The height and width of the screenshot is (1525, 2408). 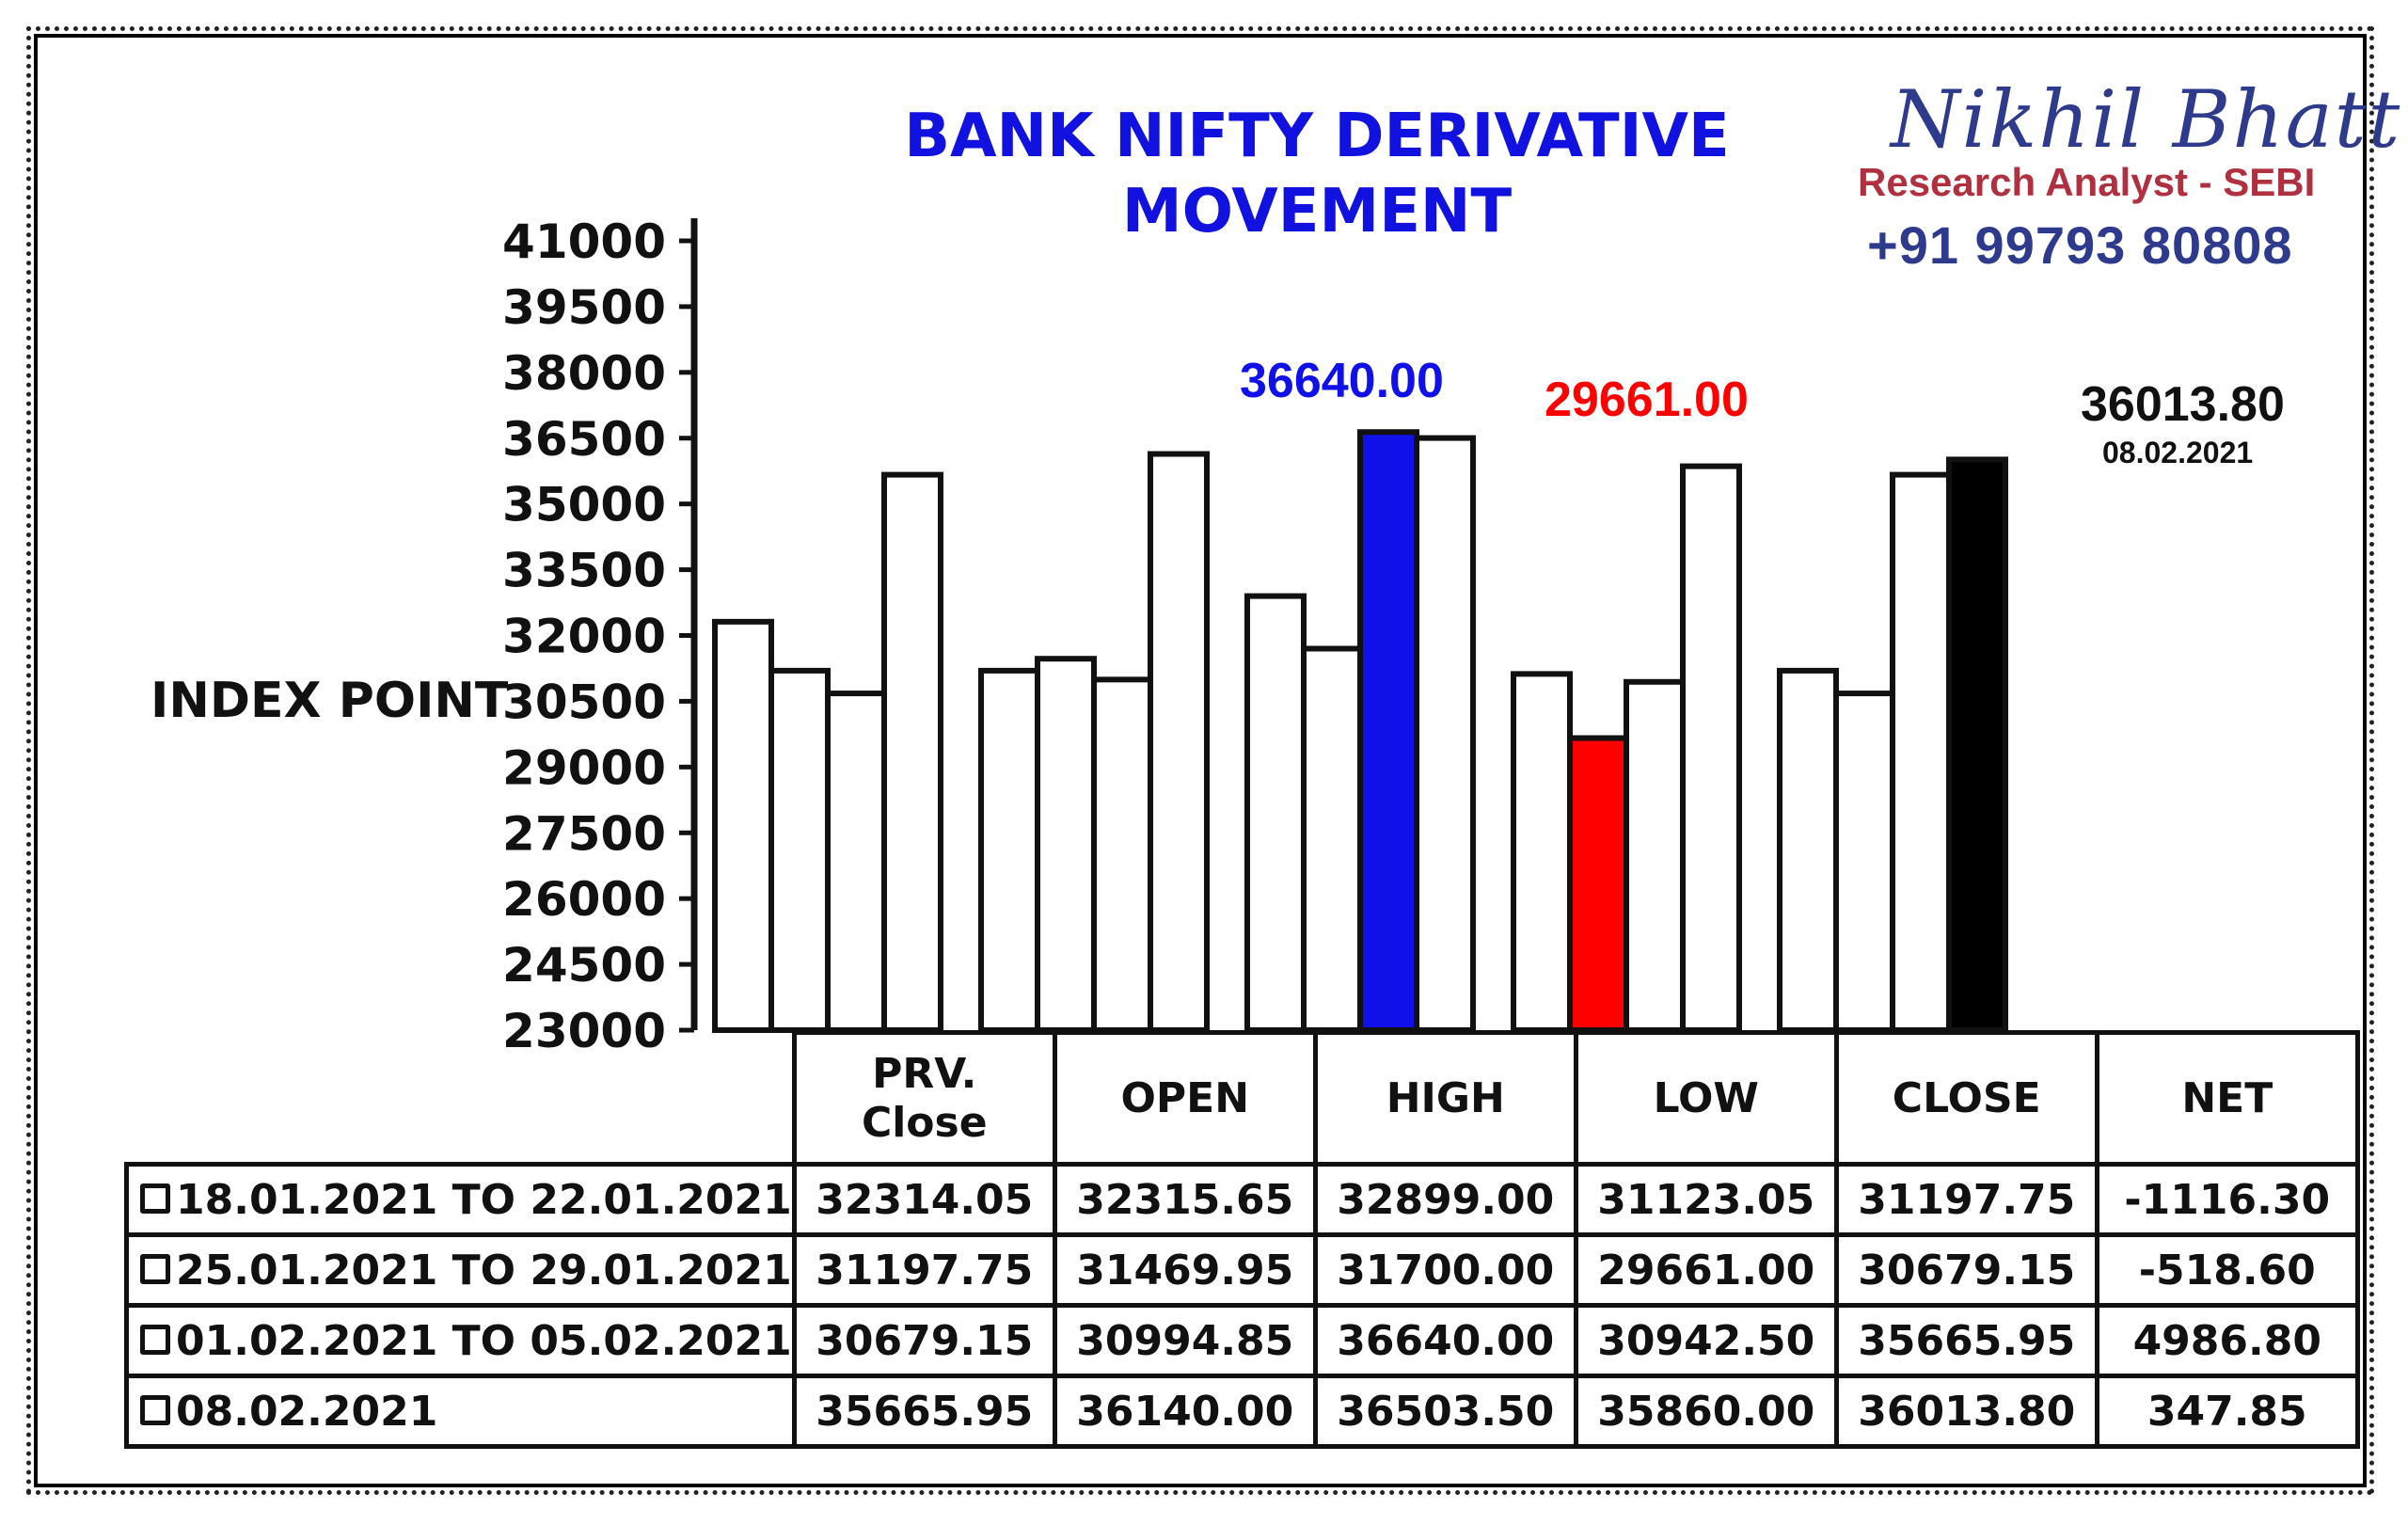 What do you see at coordinates (2146, 119) in the screenshot?
I see `brand-name: Nikhil Bhatt` at bounding box center [2146, 119].